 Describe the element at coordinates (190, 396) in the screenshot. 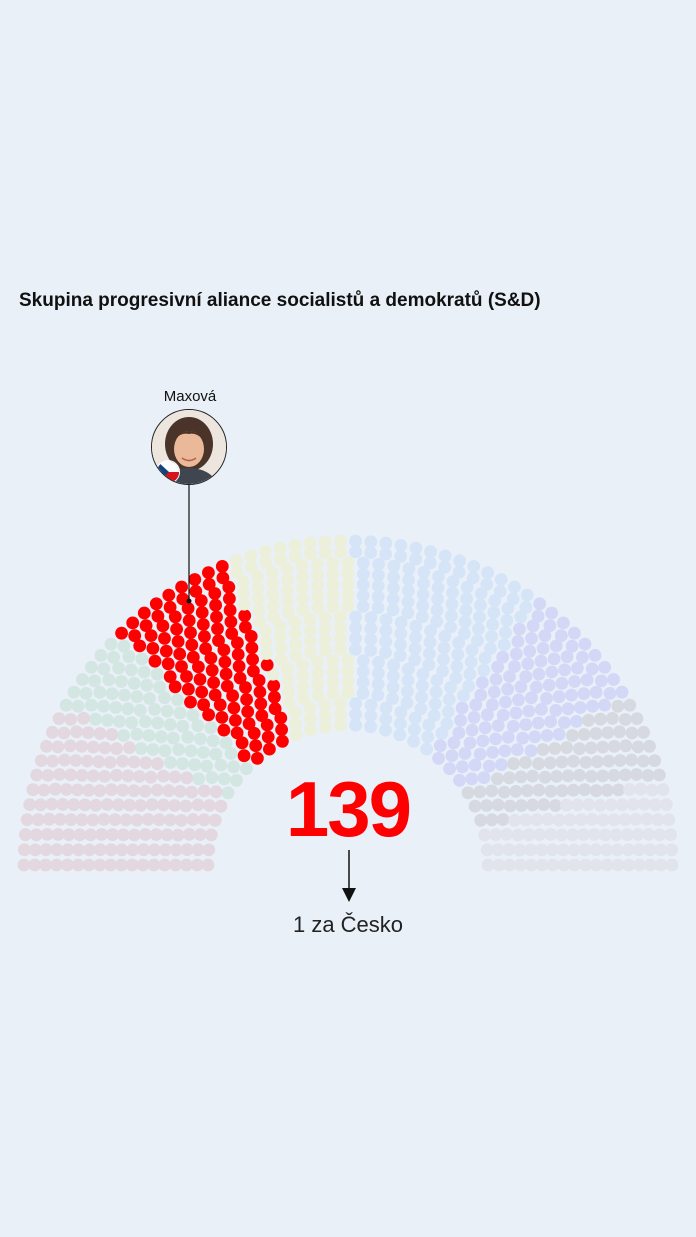

I see `mep-name: Maxová` at that location.